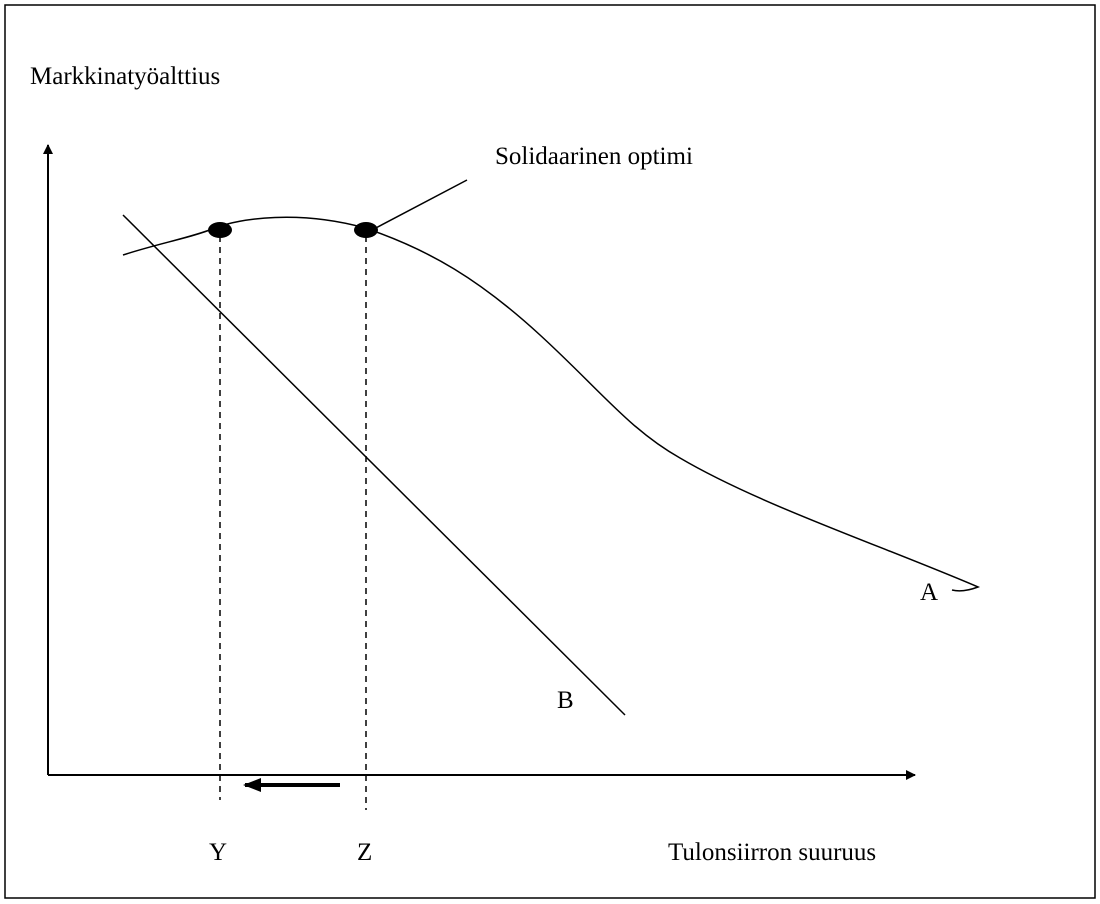  I want to click on point-z, so click(366, 230).